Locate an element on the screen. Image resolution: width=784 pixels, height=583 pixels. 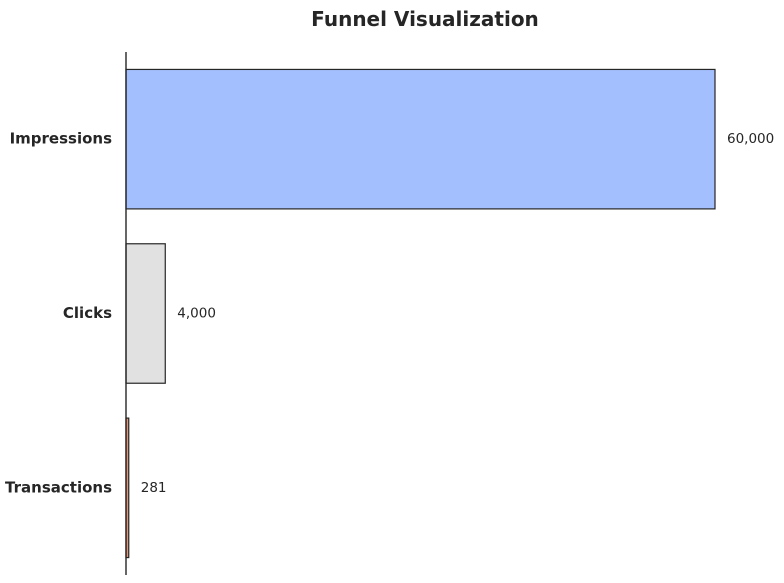
category-label-clicks: Clicks is located at coordinates (87, 313).